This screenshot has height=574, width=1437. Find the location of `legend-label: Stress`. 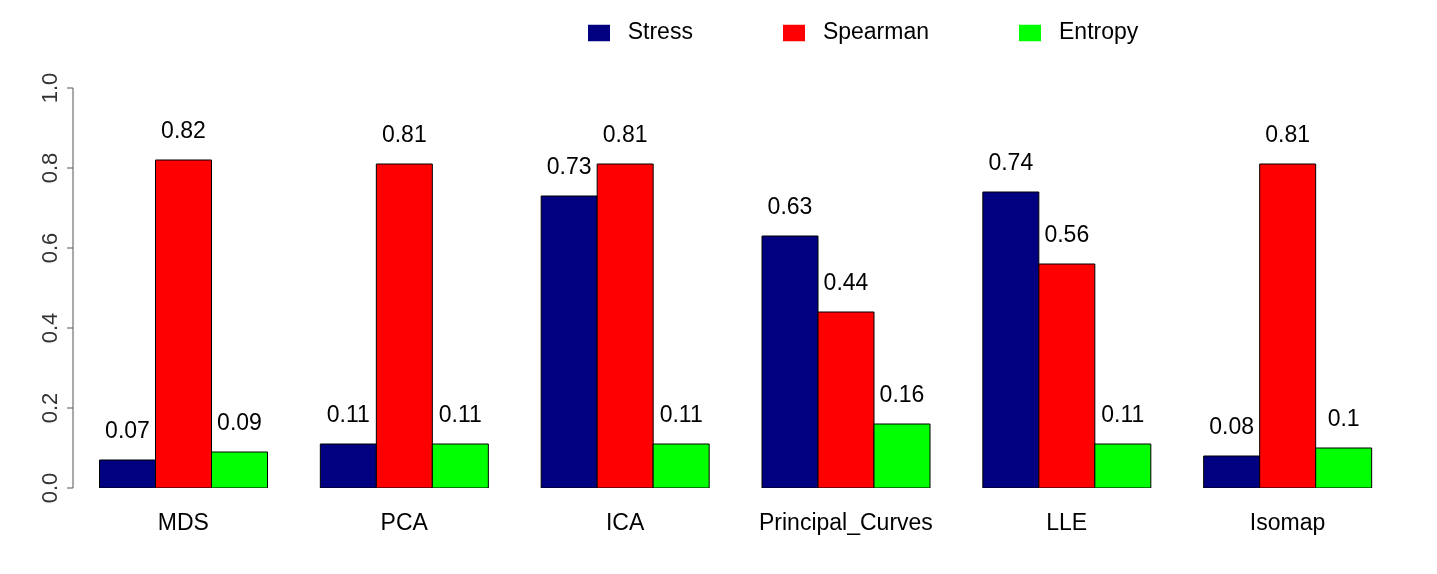

legend-label: Stress is located at coordinates (660, 31).